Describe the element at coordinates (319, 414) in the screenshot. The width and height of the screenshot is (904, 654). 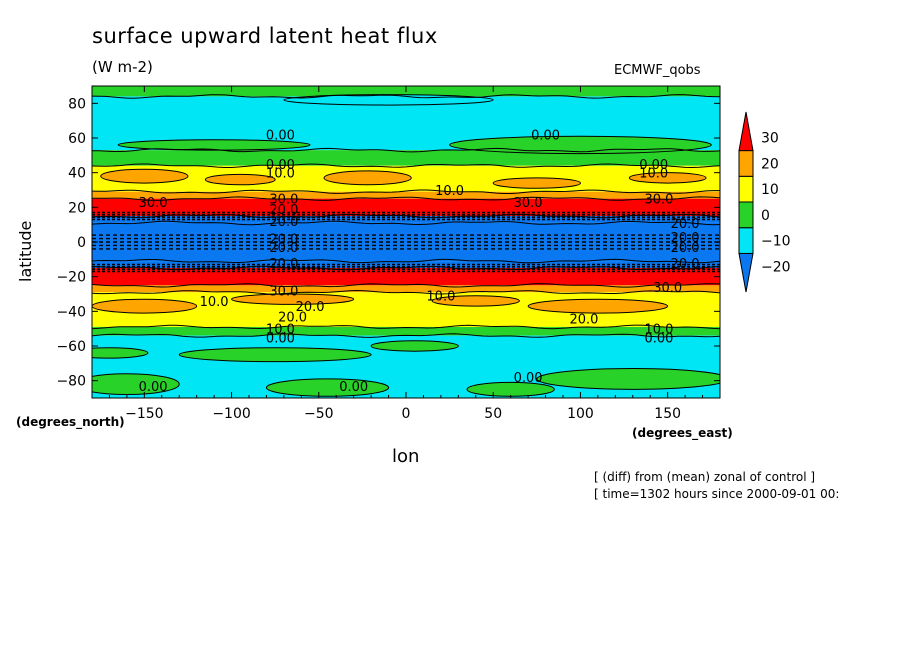
I see `x-tick-label-2: −50` at that location.